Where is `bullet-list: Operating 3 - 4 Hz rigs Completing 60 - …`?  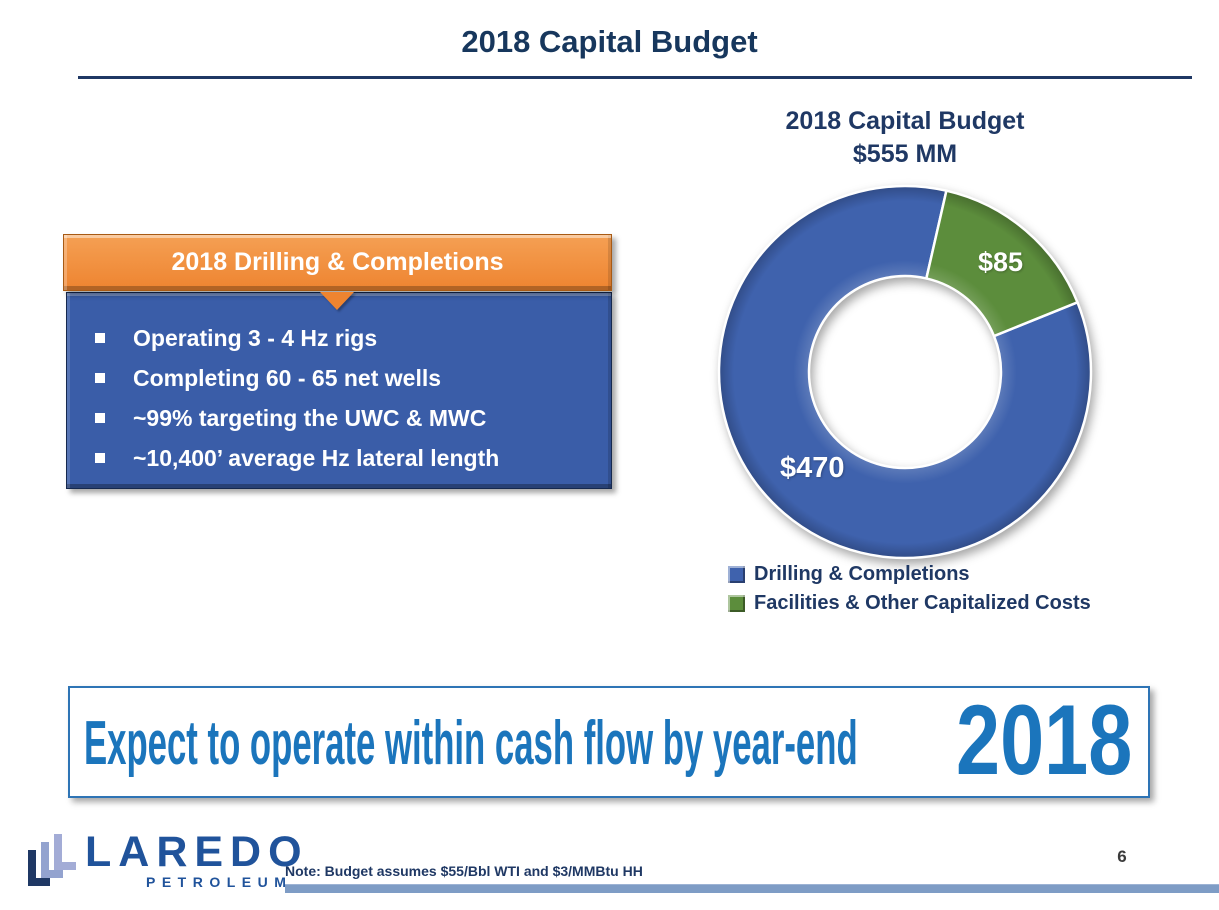 bullet-list: Operating 3 - 4 Hz rigs Completing 60 - … is located at coordinates (339, 383).